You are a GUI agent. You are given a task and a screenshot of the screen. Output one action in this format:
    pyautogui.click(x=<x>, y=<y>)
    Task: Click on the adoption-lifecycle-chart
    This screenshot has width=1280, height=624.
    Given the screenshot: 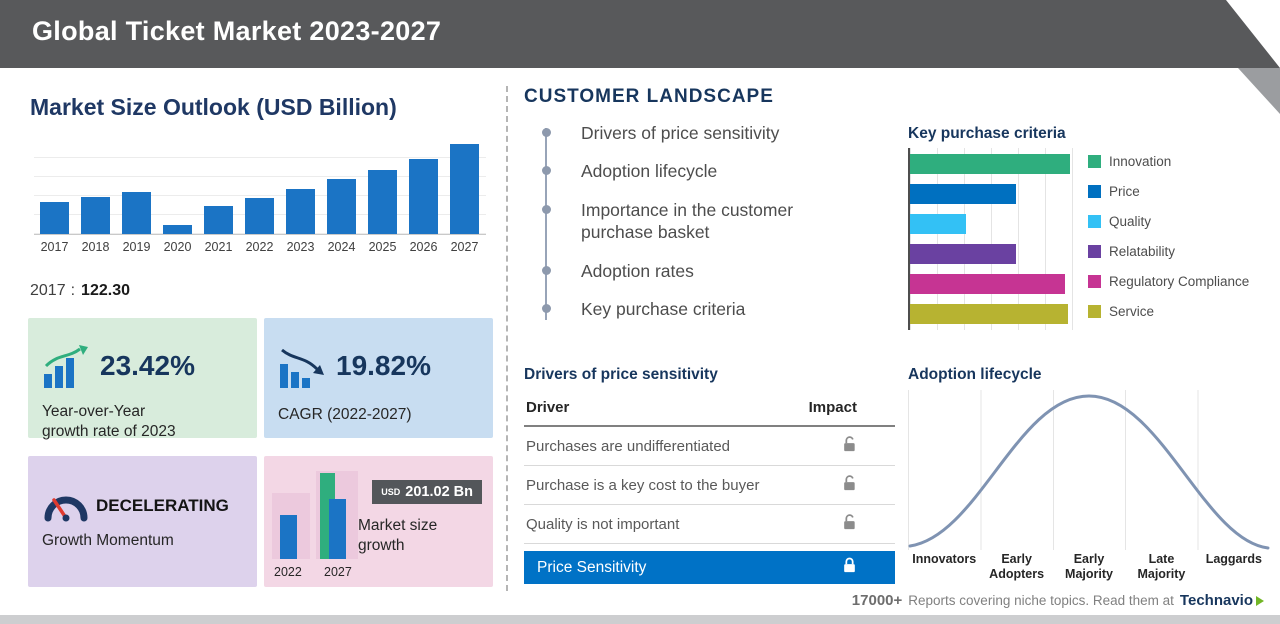 What is the action you would take?
    pyautogui.click(x=1089, y=470)
    